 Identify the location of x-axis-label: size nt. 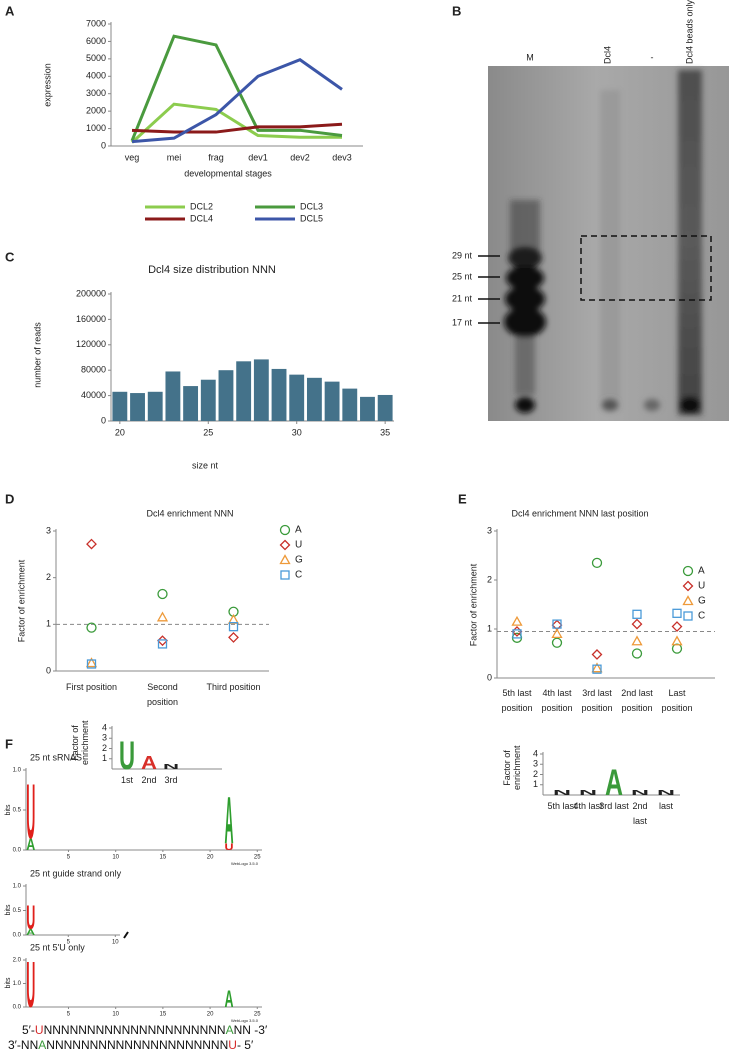
(205, 465).